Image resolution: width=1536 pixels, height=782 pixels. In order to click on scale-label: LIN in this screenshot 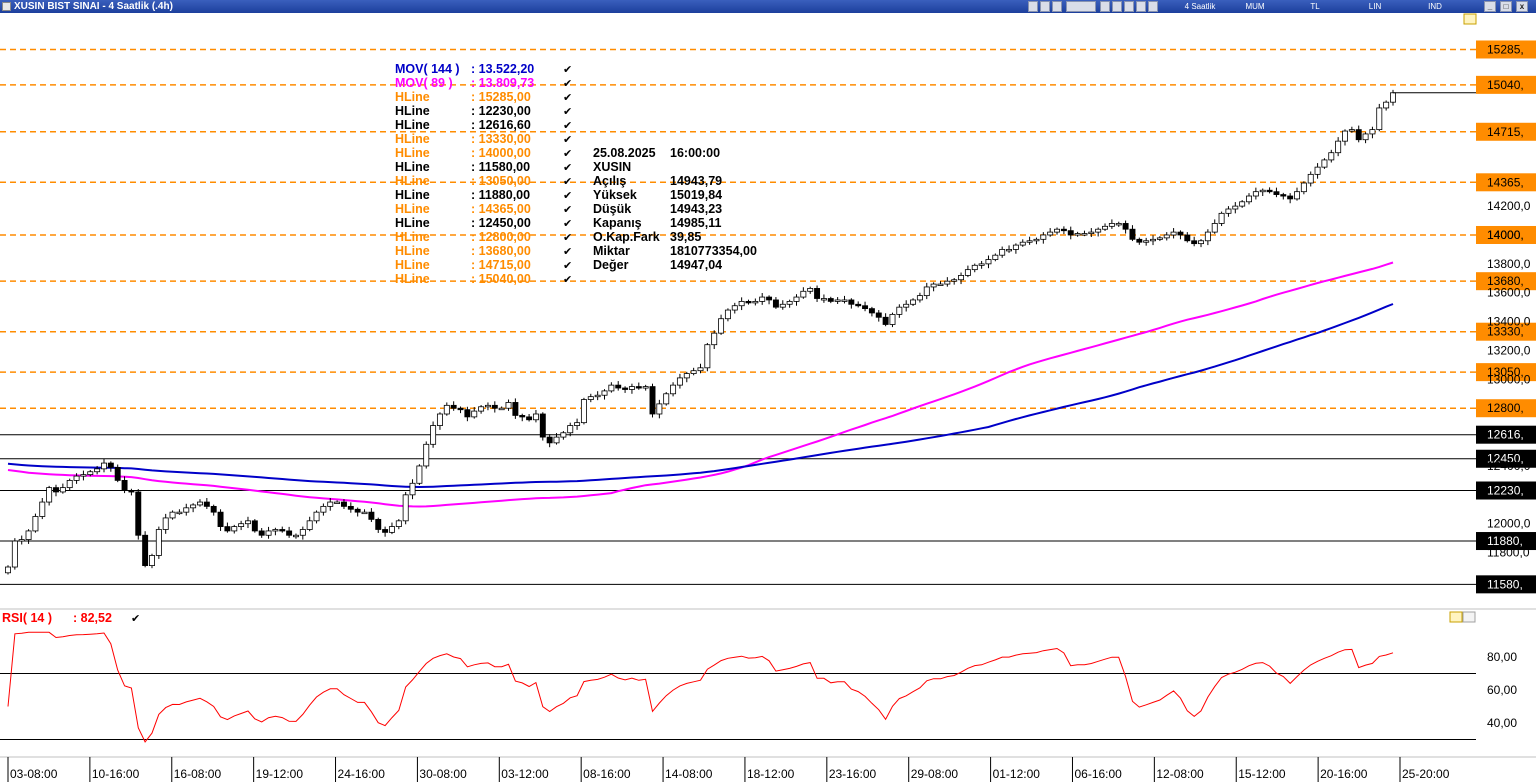, I will do `click(1375, 6)`.